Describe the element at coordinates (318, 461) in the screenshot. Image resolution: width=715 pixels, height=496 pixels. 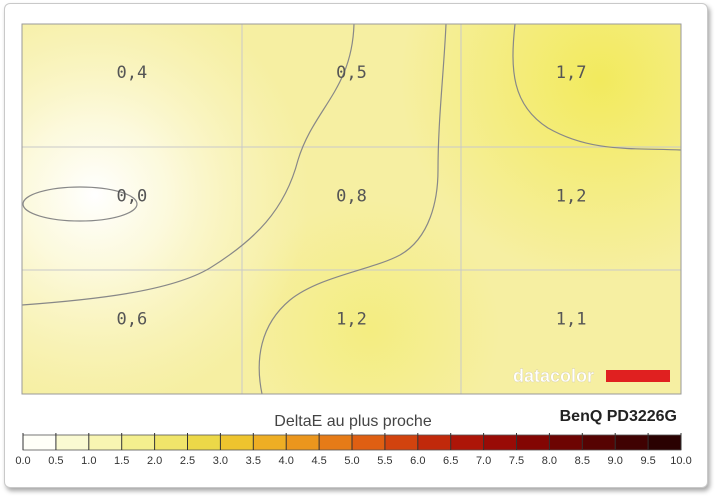
I see `colorbar-tick-label: 4.5` at that location.